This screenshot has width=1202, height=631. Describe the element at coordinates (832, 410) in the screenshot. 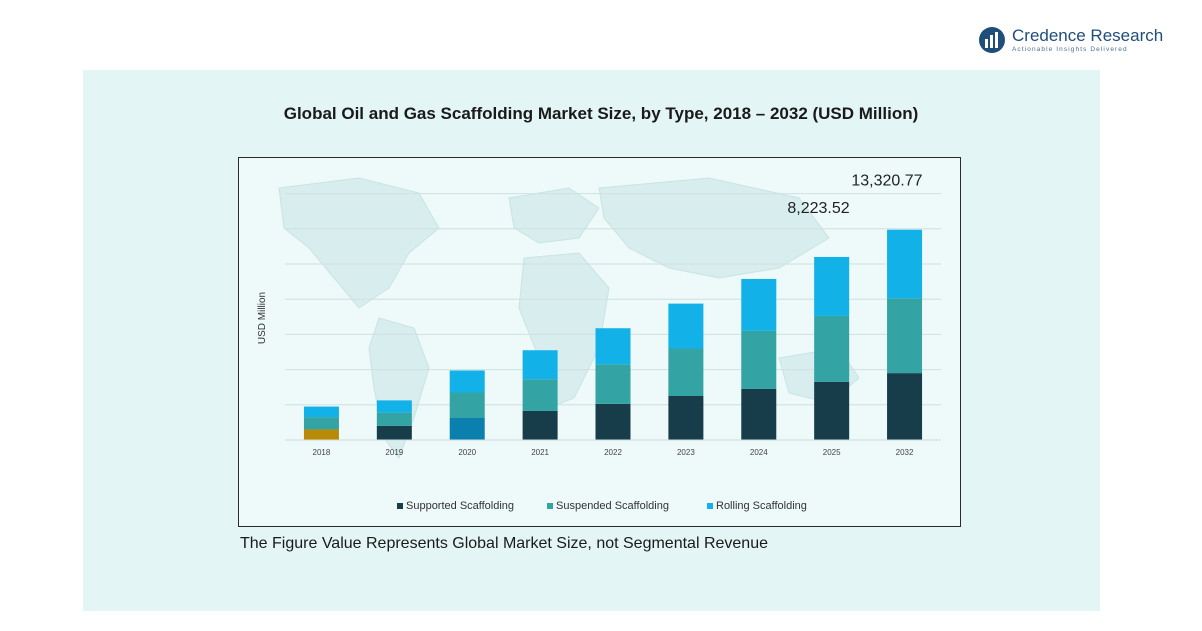

I see `bar-supported-scaffolding-2025` at that location.